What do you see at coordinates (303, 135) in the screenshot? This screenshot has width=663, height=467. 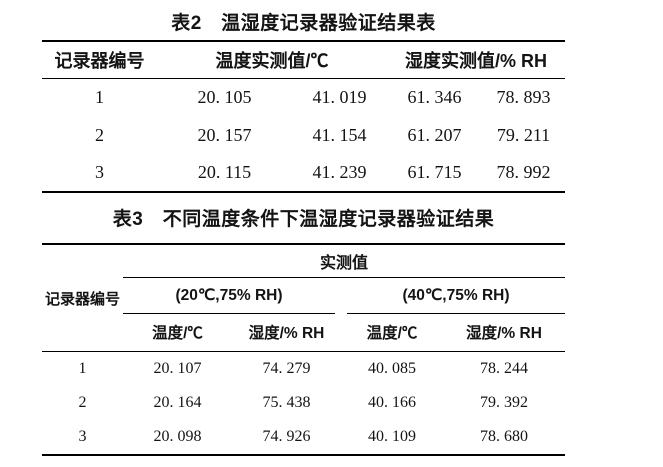 I see `table2-row-2: 2 20. 157 41. 154 61. 207 79. 211` at bounding box center [303, 135].